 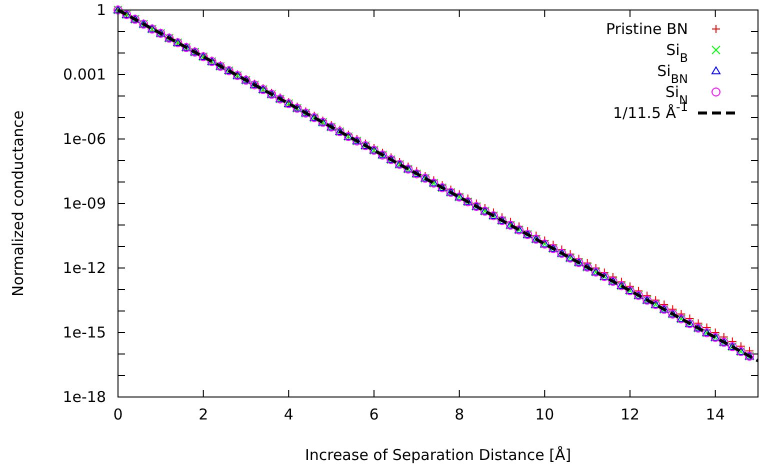 I want to click on x-tick-label: 0, so click(x=118, y=415).